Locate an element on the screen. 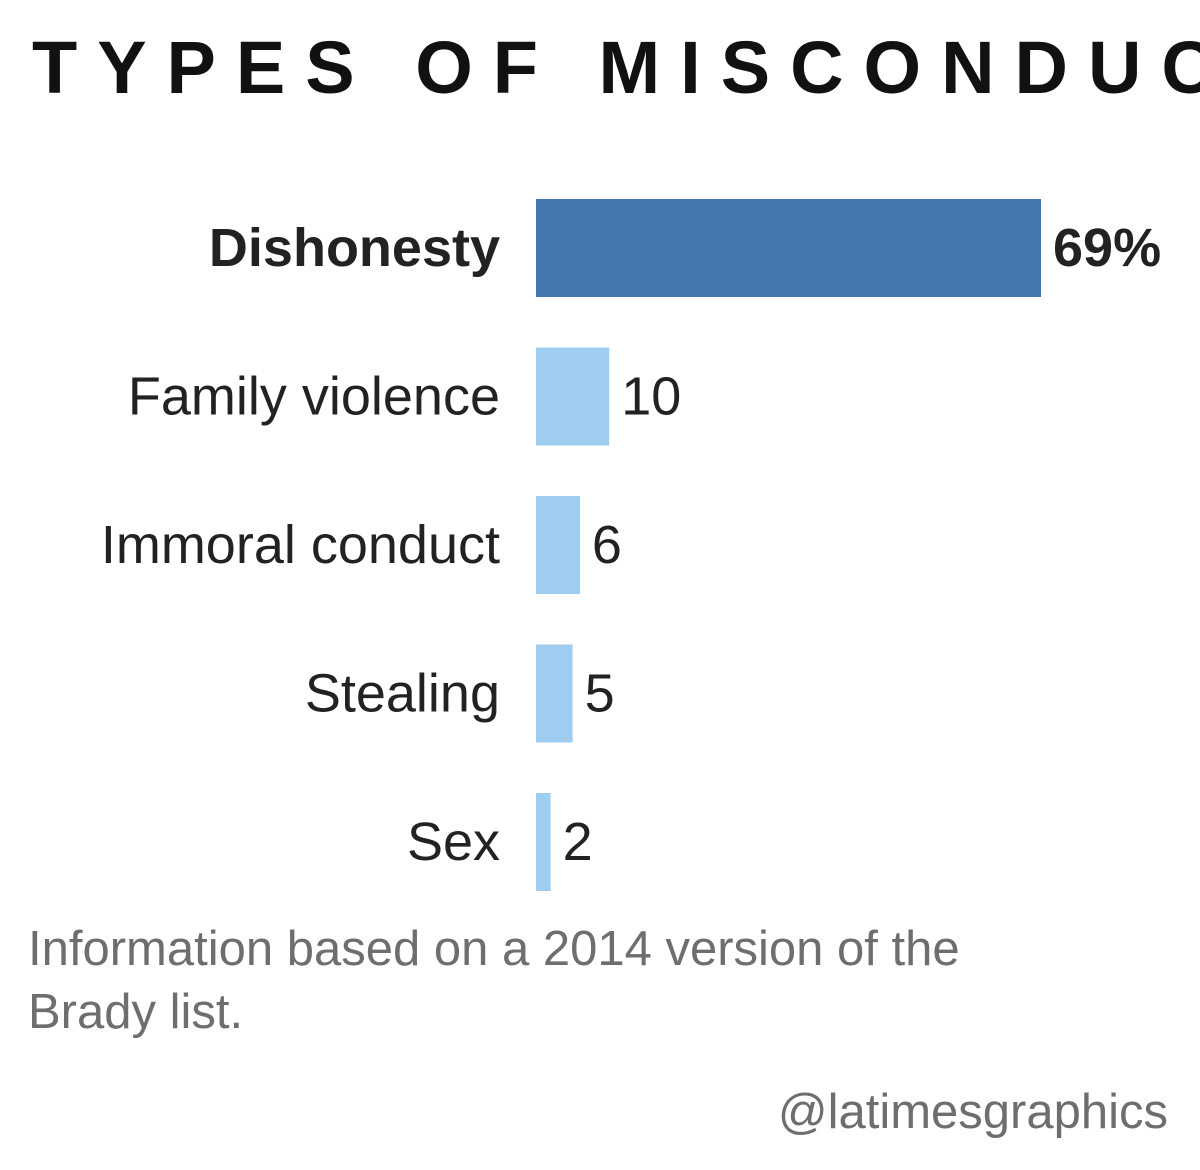 The image size is (1200, 1170). value-label-family-violence: 10 is located at coordinates (651, 397).